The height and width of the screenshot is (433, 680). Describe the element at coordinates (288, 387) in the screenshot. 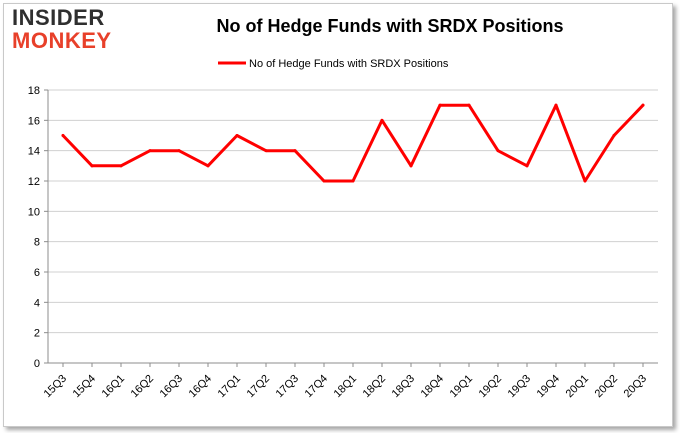

I see `x-tick-label-17Q3: 17Q3` at that location.